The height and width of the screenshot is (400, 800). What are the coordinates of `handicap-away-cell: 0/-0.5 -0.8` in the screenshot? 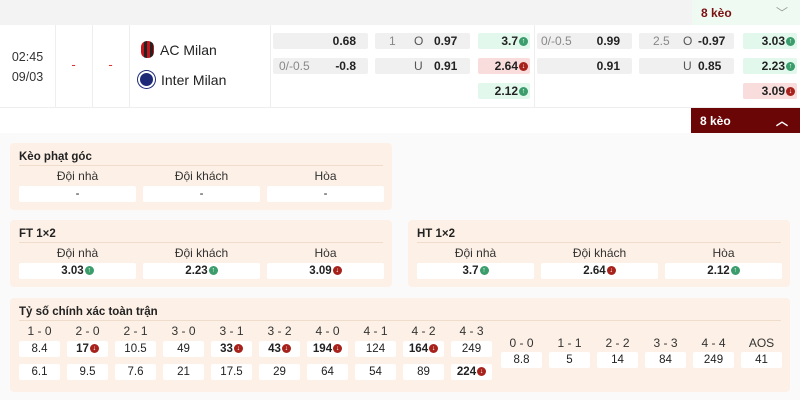 It's located at (320, 66).